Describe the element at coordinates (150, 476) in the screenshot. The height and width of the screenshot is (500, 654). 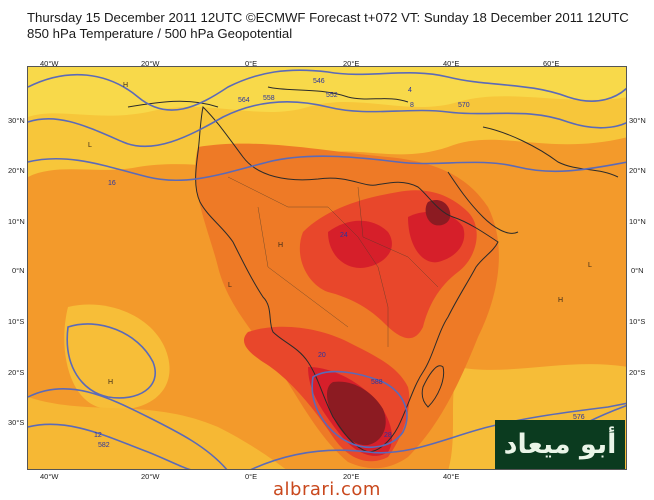
I see `lon-tick-bottom-2: 20°W` at that location.